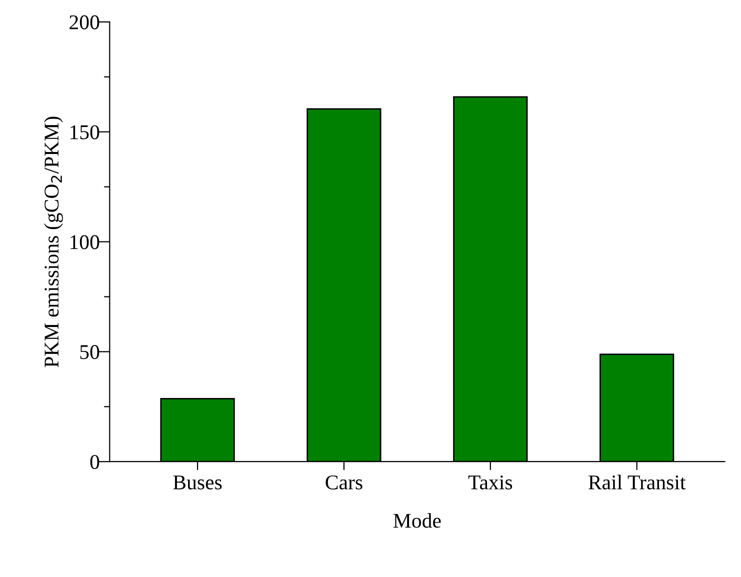 Image resolution: width=741 pixels, height=577 pixels. Describe the element at coordinates (85, 22) in the screenshot. I see `y-tick-label: 200` at that location.